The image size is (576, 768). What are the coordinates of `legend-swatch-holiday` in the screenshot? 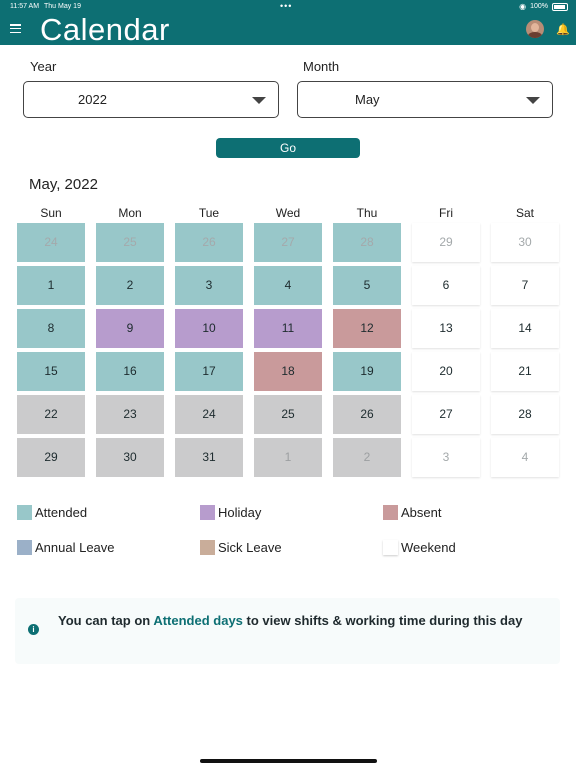 It's located at (207, 512).